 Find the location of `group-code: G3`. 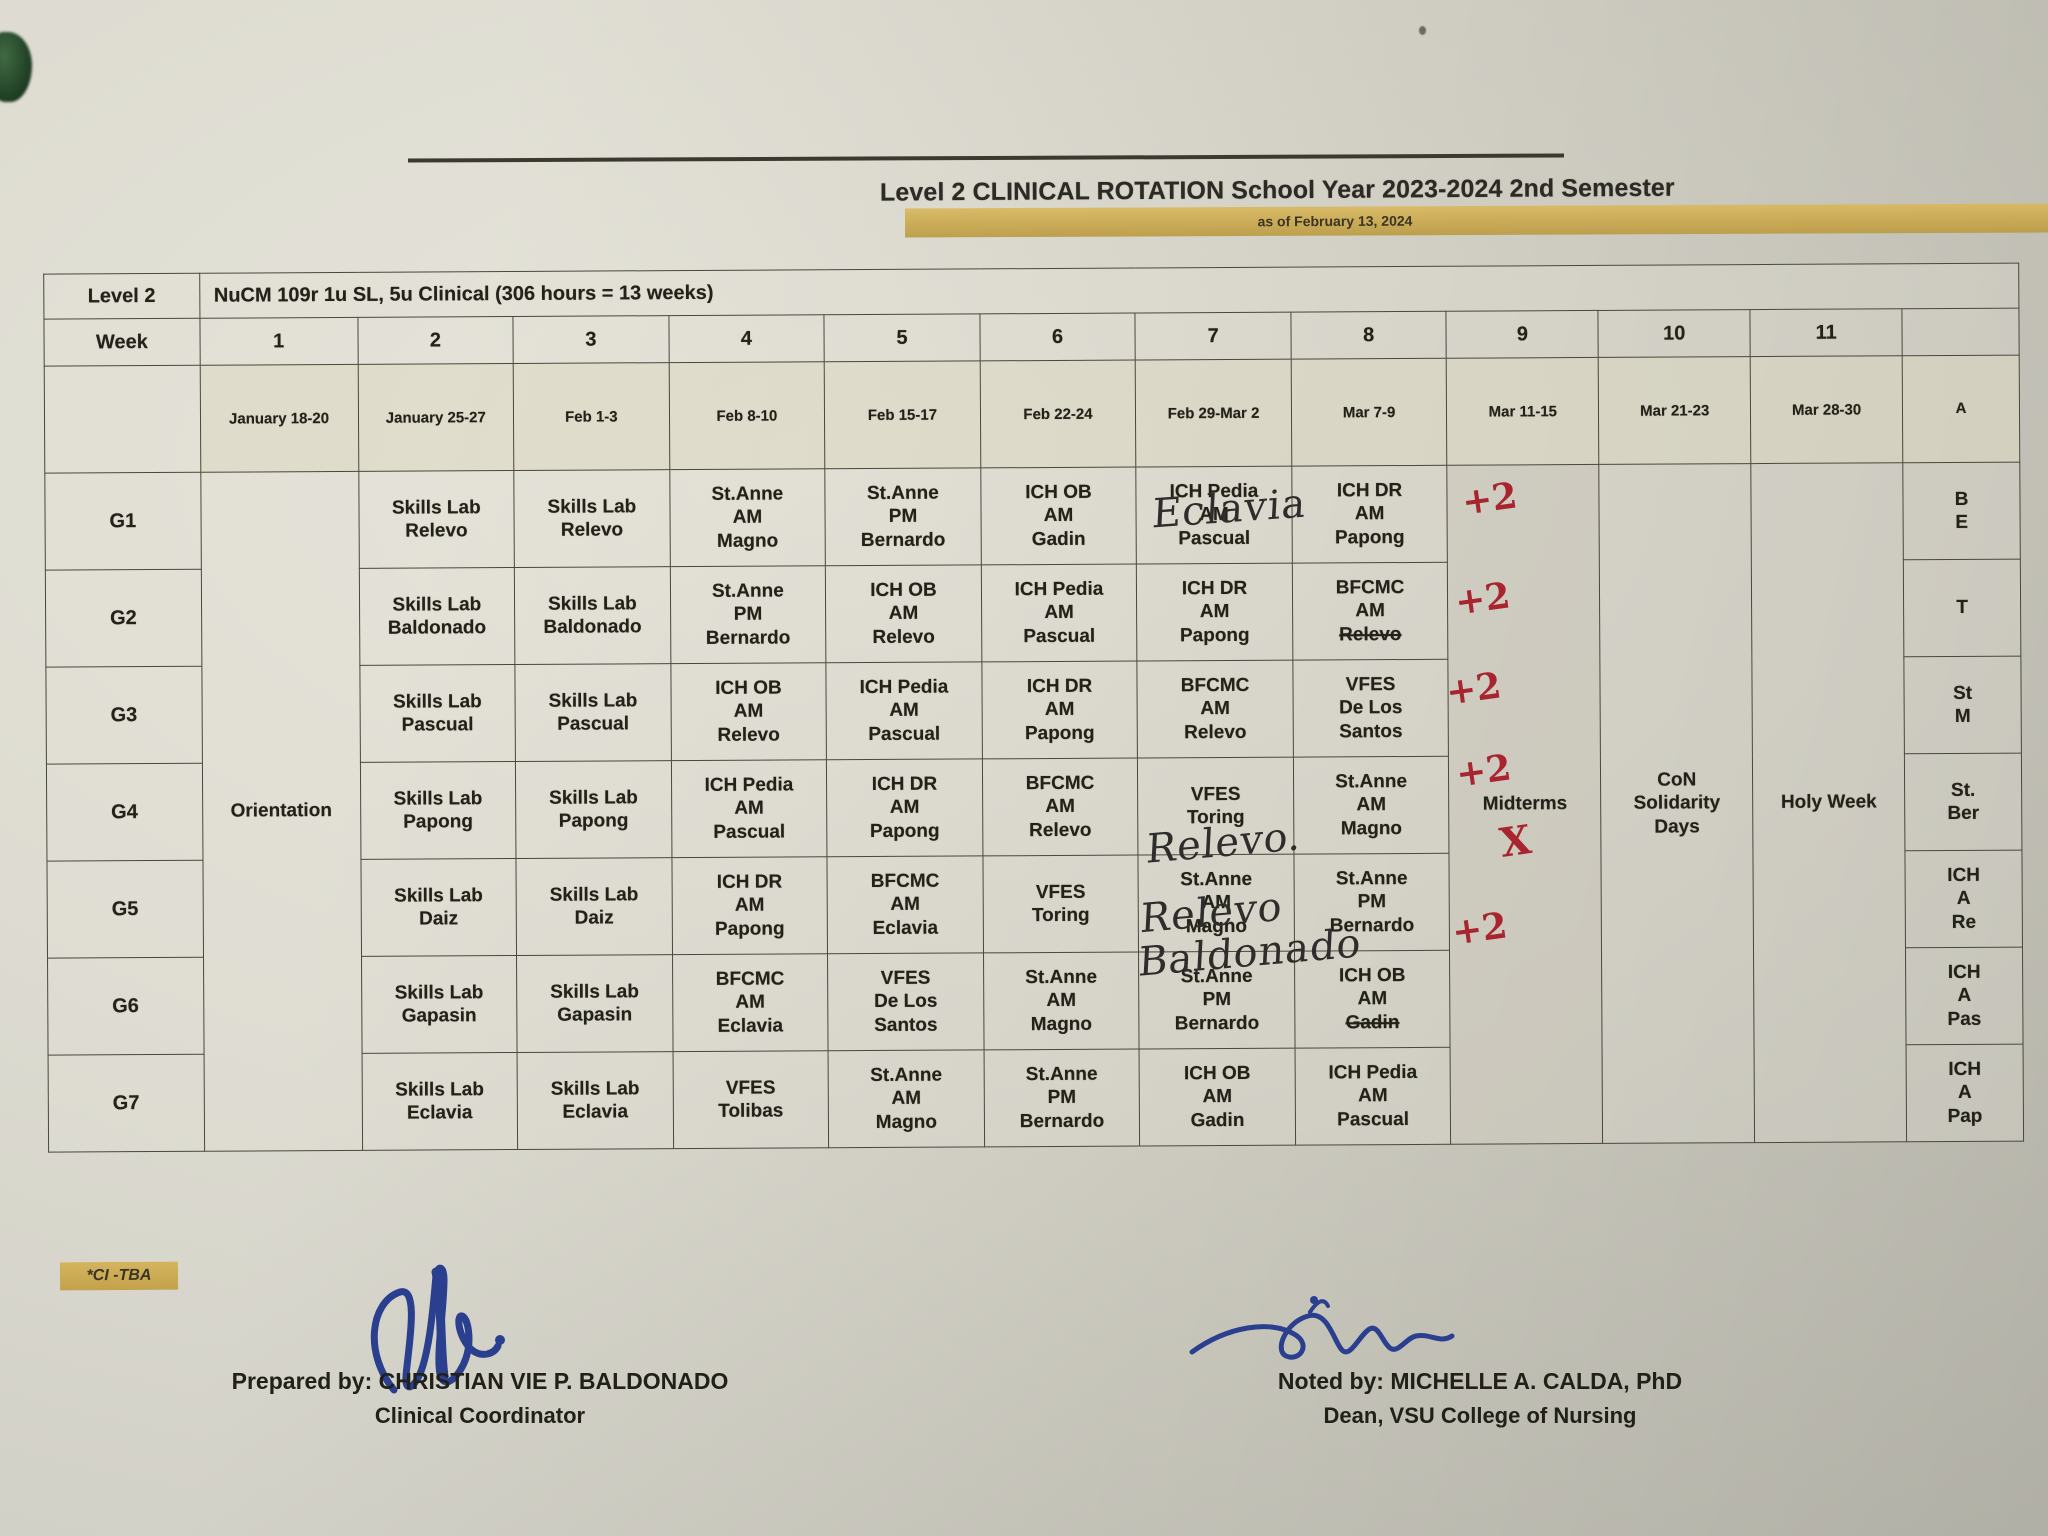

group-code: G3 is located at coordinates (123, 715).